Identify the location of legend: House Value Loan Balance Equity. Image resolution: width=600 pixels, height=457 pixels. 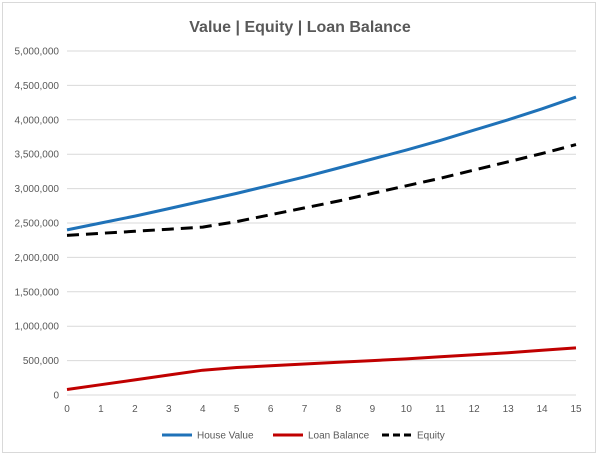
(303, 436).